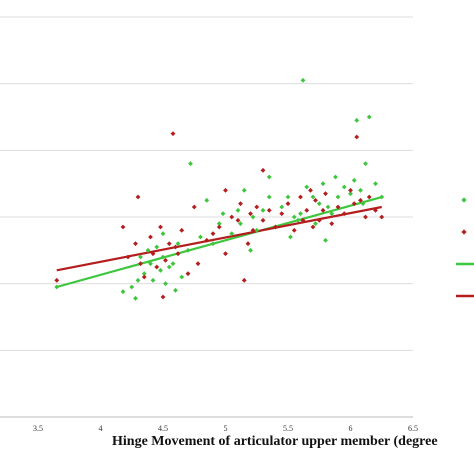  I want to click on x-tick-label: 5, so click(226, 428).